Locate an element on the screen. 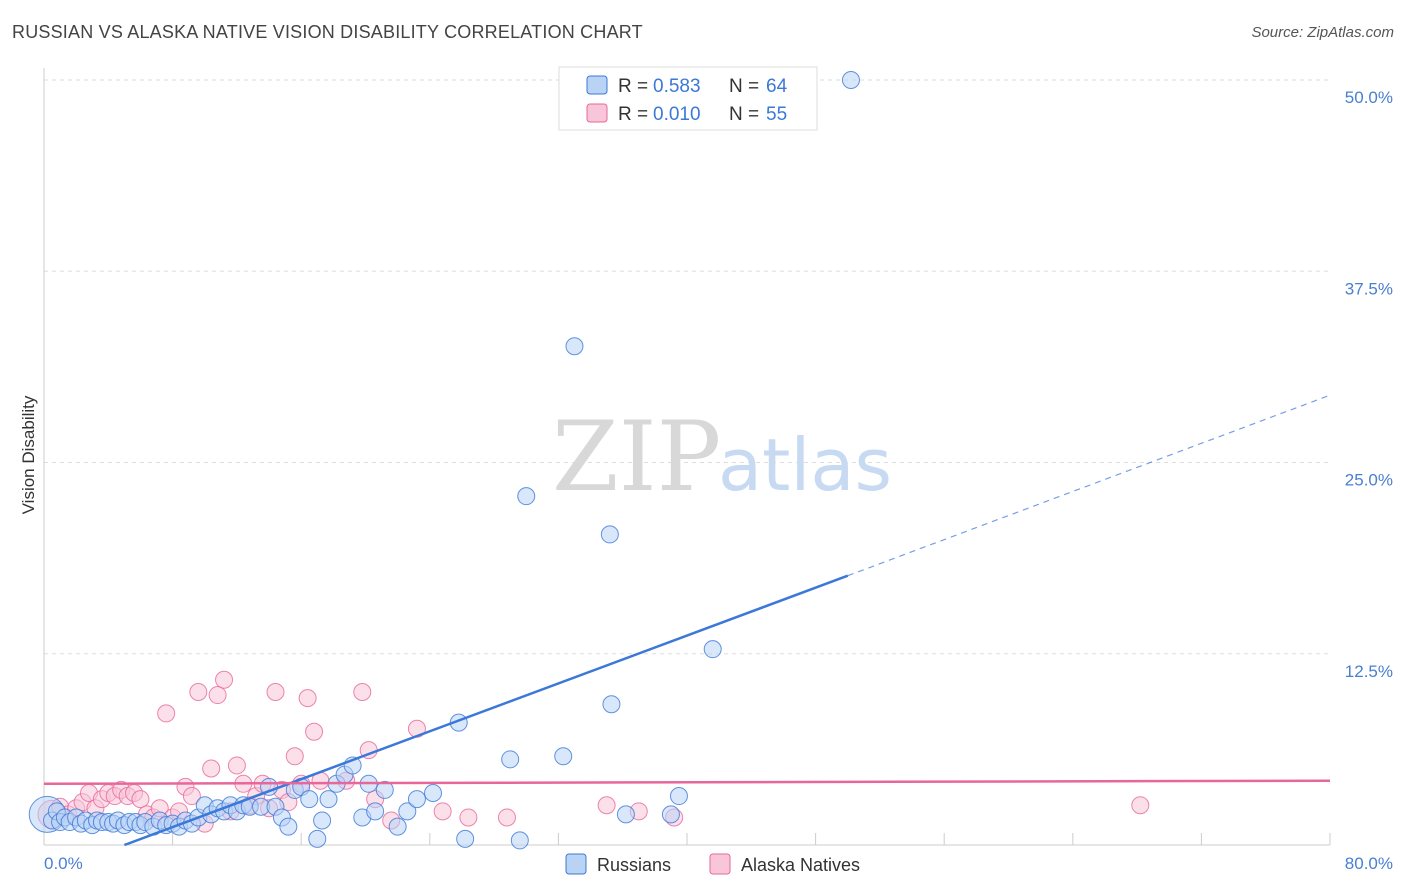 Image resolution: width=1406 pixels, height=892 pixels. legend-n-label-alaska: N = is located at coordinates (744, 114).